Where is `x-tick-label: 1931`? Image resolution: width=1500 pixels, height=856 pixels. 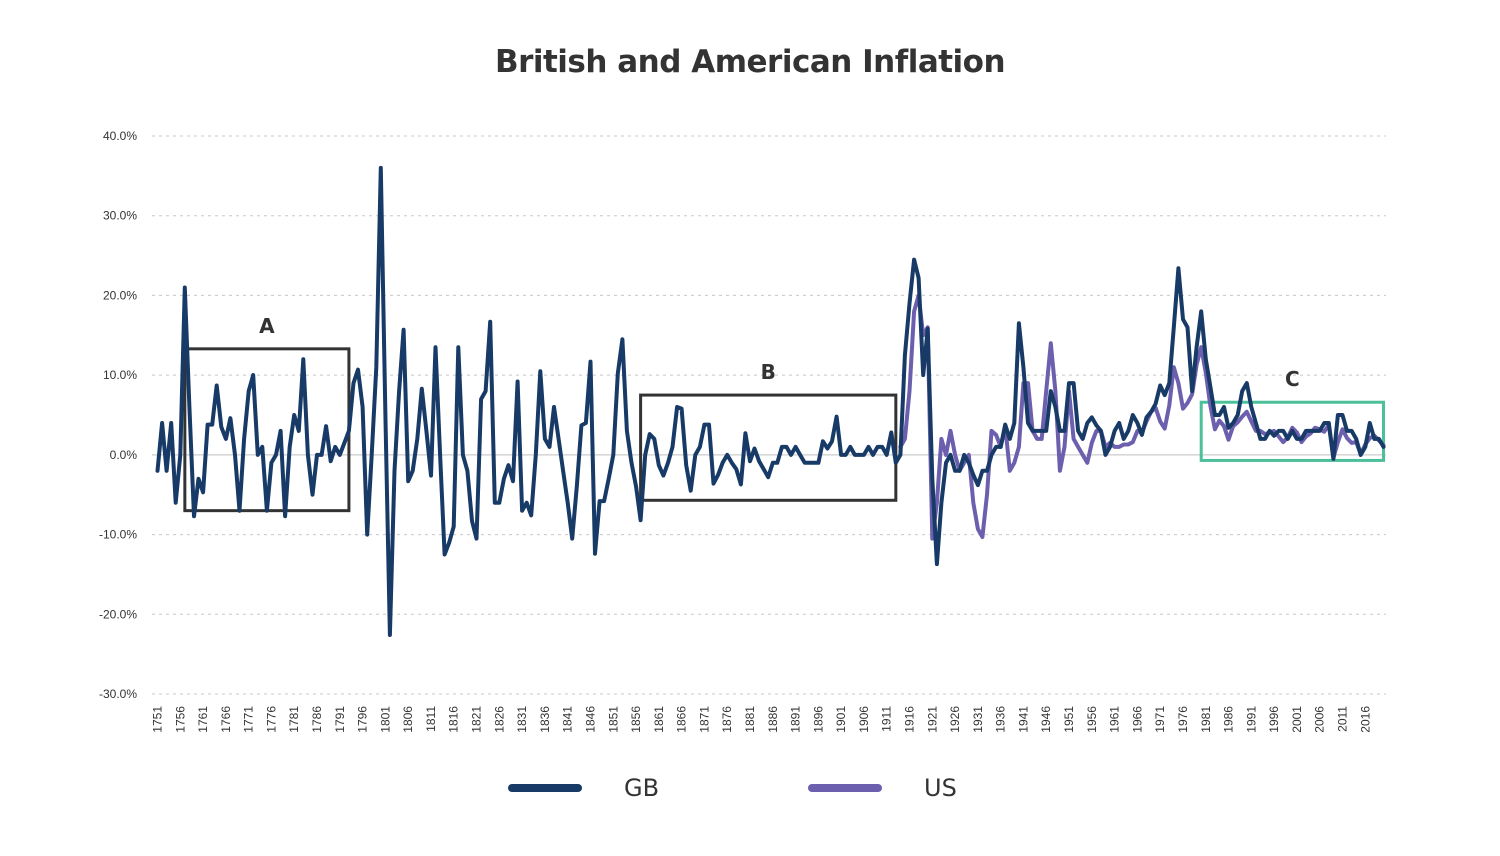
x-tick-label: 1931 is located at coordinates (978, 719).